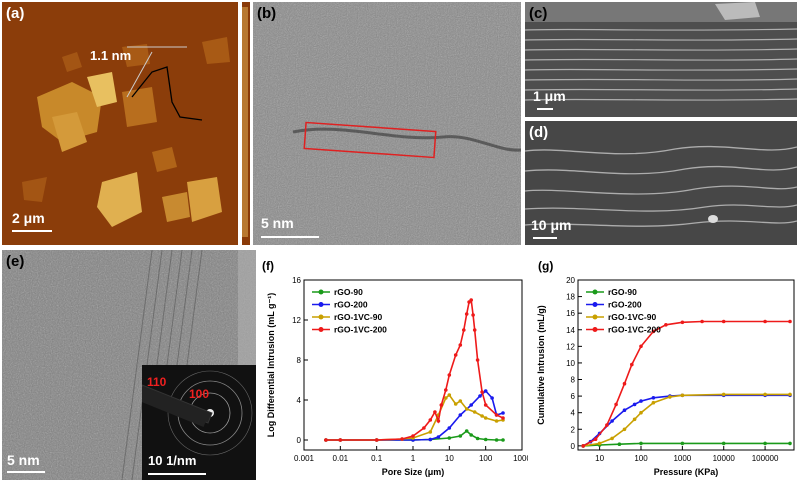 This screenshot has width=800, height=482. What do you see at coordinates (111, 55) in the screenshot?
I see `afm-height-annotation: 1.1 nm` at bounding box center [111, 55].